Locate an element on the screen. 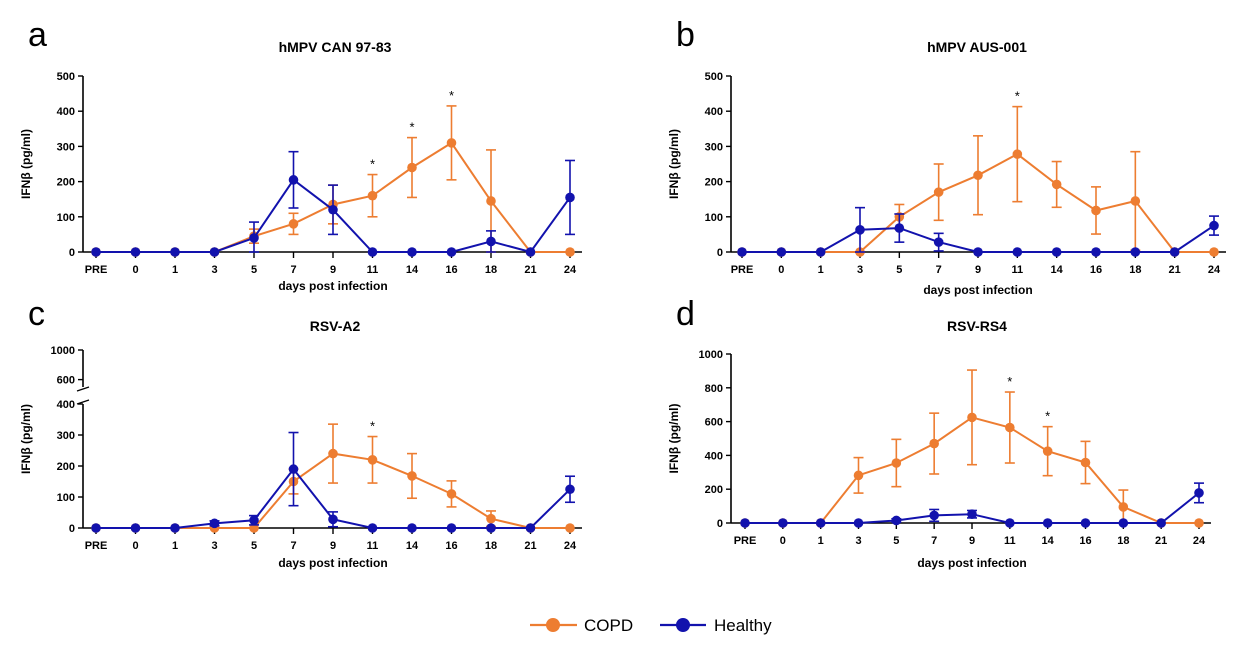 This screenshot has width=1258, height=650. chart-title: RSV-A2 is located at coordinates (335, 326).